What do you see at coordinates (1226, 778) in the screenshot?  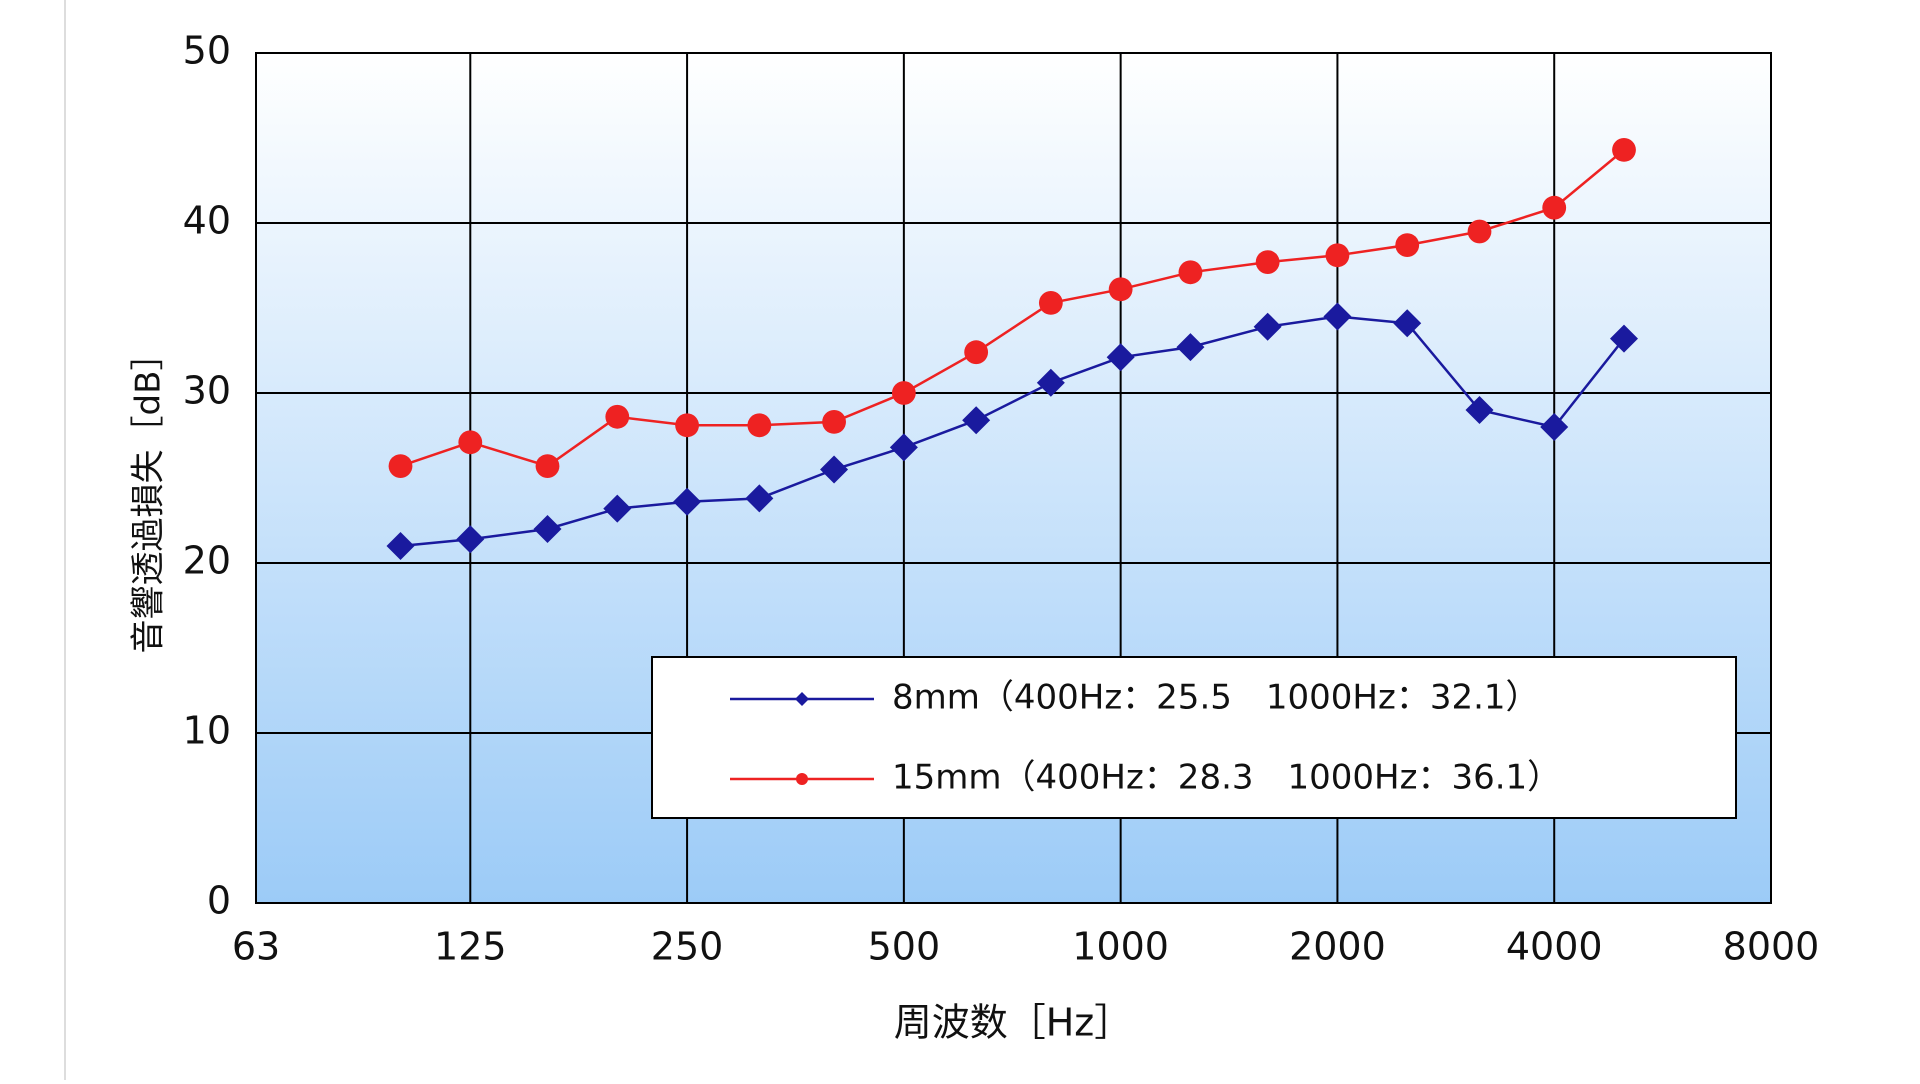 I see `legend-label: 15mm（400Hz：28.3 1000Hz：36.1）` at bounding box center [1226, 778].